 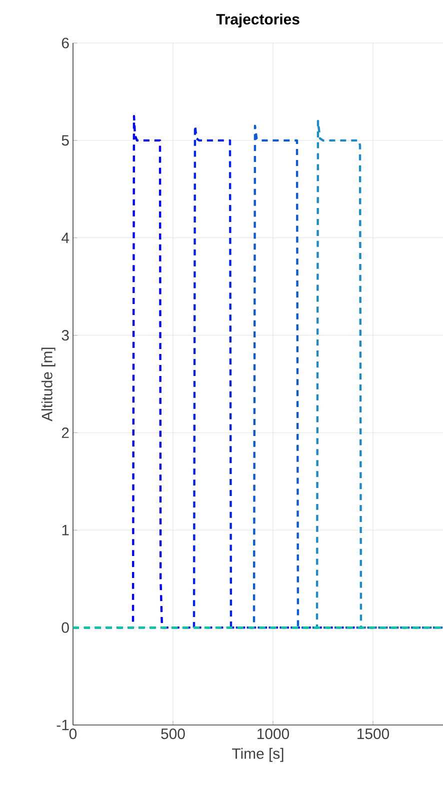 I want to click on y-tick-label: 4, so click(x=66, y=237).